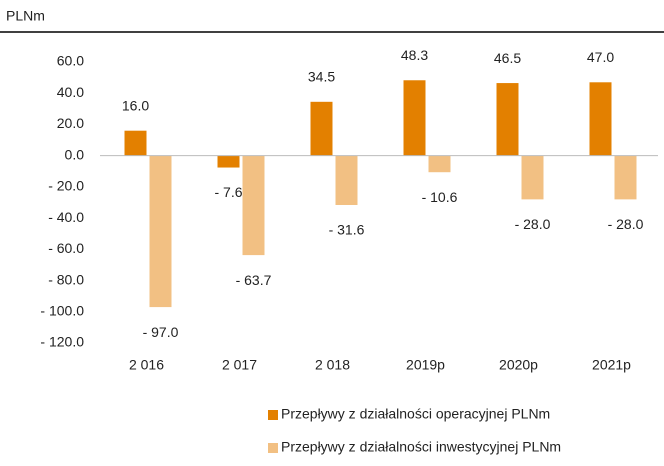  I want to click on value-label: - 63.7, so click(254, 280).